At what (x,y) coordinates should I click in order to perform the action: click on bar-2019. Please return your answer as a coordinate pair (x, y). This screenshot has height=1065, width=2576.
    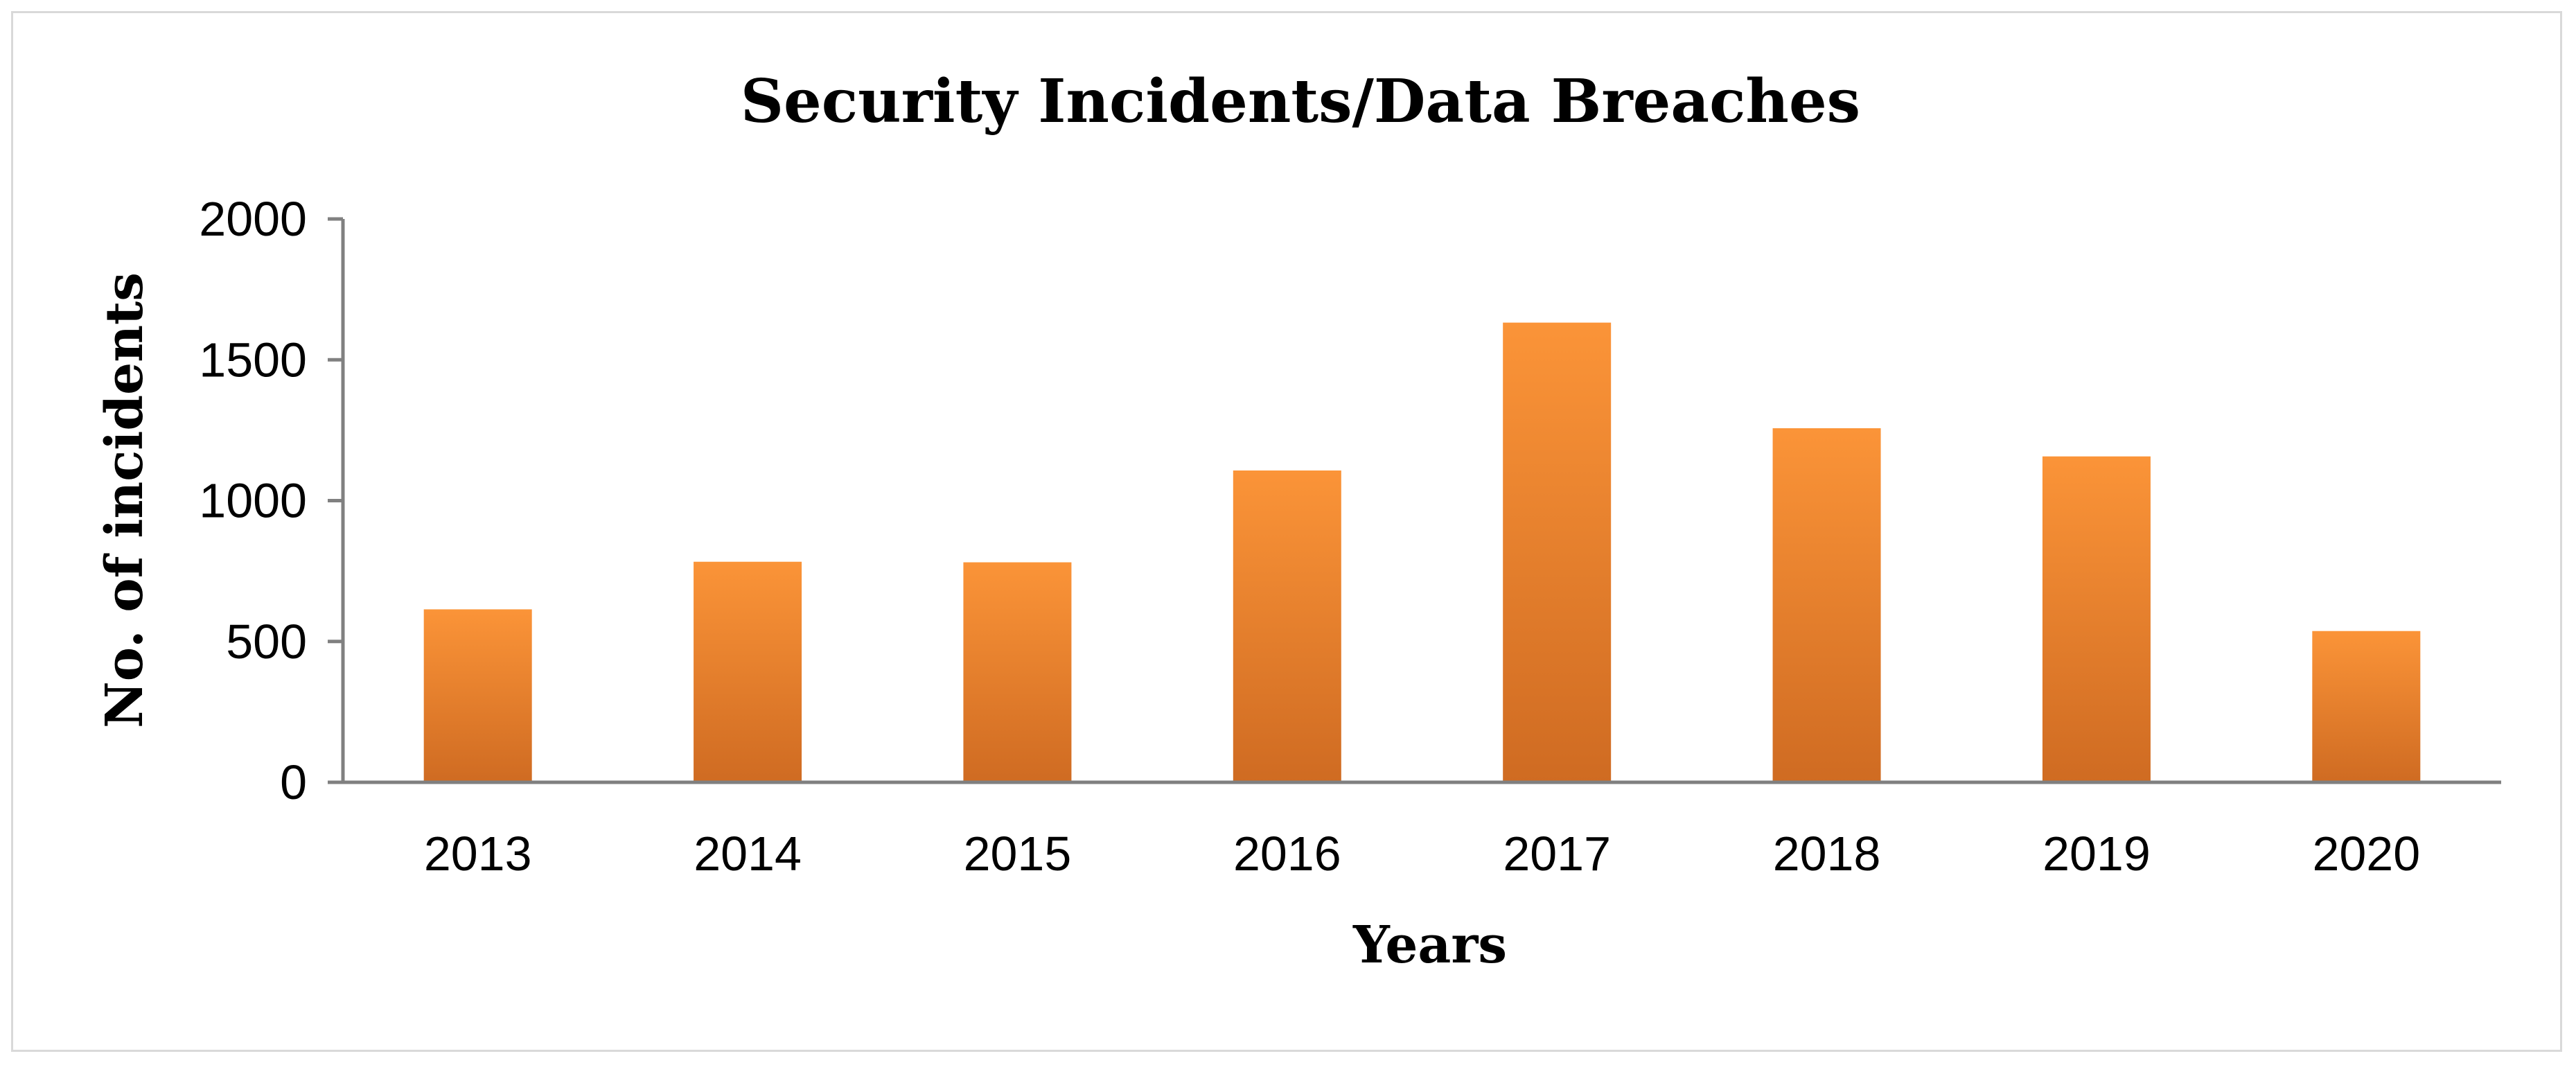
    Looking at the image, I should click on (2096, 619).